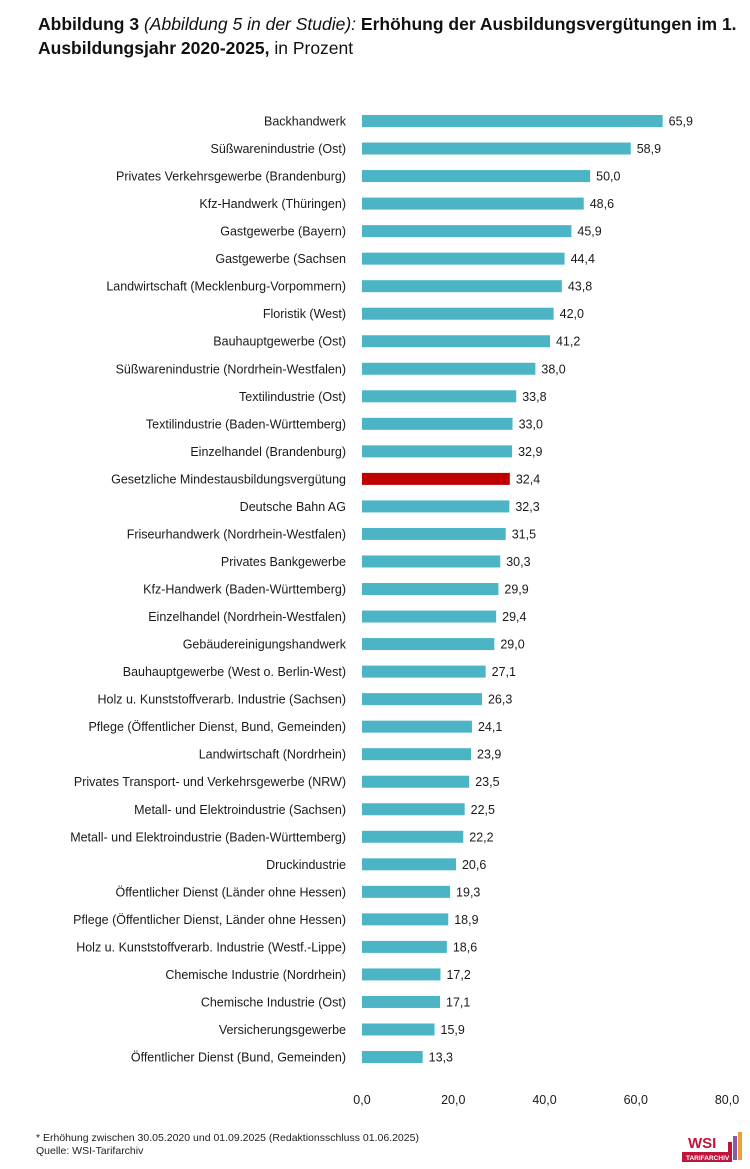 Image resolution: width=750 pixels, height=1169 pixels. I want to click on title-unit: in Prozent, so click(311, 48).